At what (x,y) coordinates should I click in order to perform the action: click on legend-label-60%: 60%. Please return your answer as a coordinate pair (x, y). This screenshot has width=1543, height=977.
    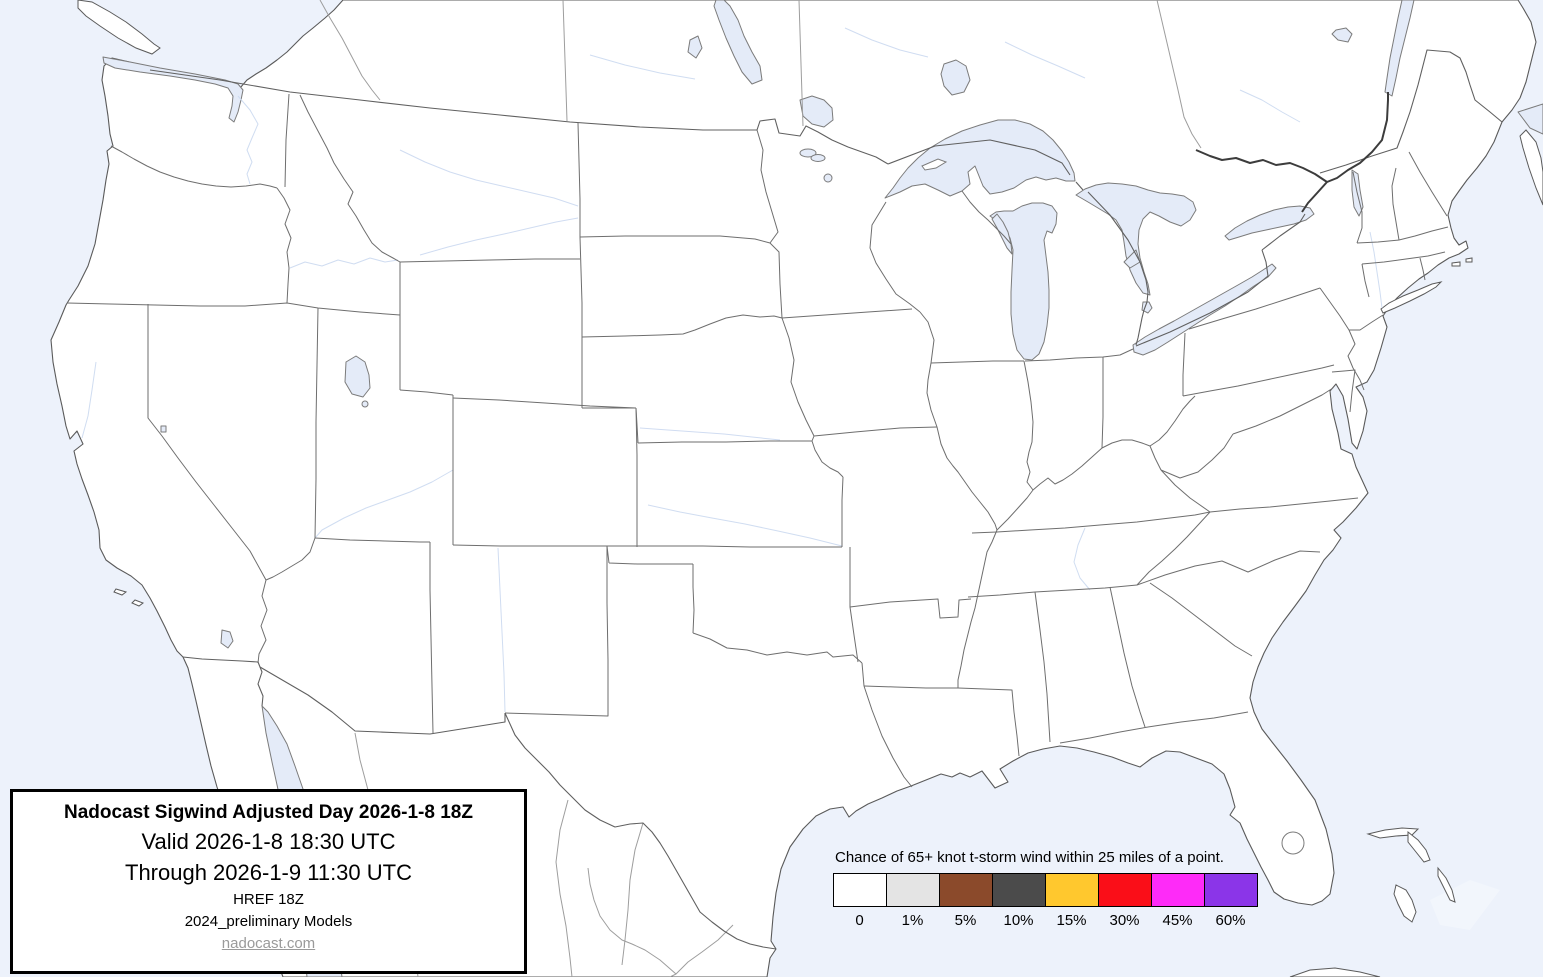
    Looking at the image, I should click on (1230, 920).